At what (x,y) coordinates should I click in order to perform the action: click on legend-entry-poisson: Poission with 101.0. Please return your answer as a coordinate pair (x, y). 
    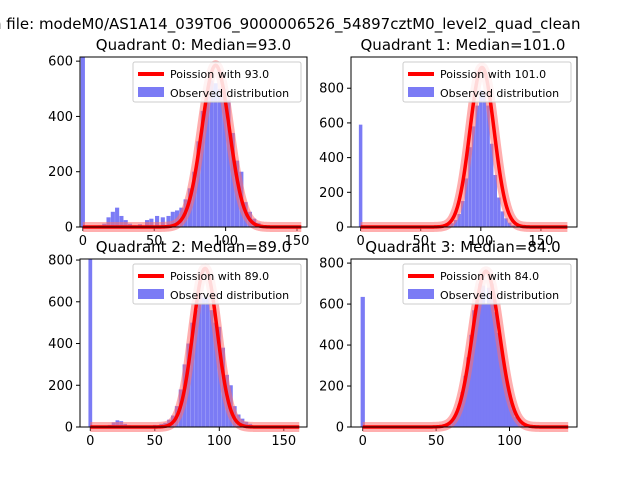
    Looking at the image, I should click on (493, 74).